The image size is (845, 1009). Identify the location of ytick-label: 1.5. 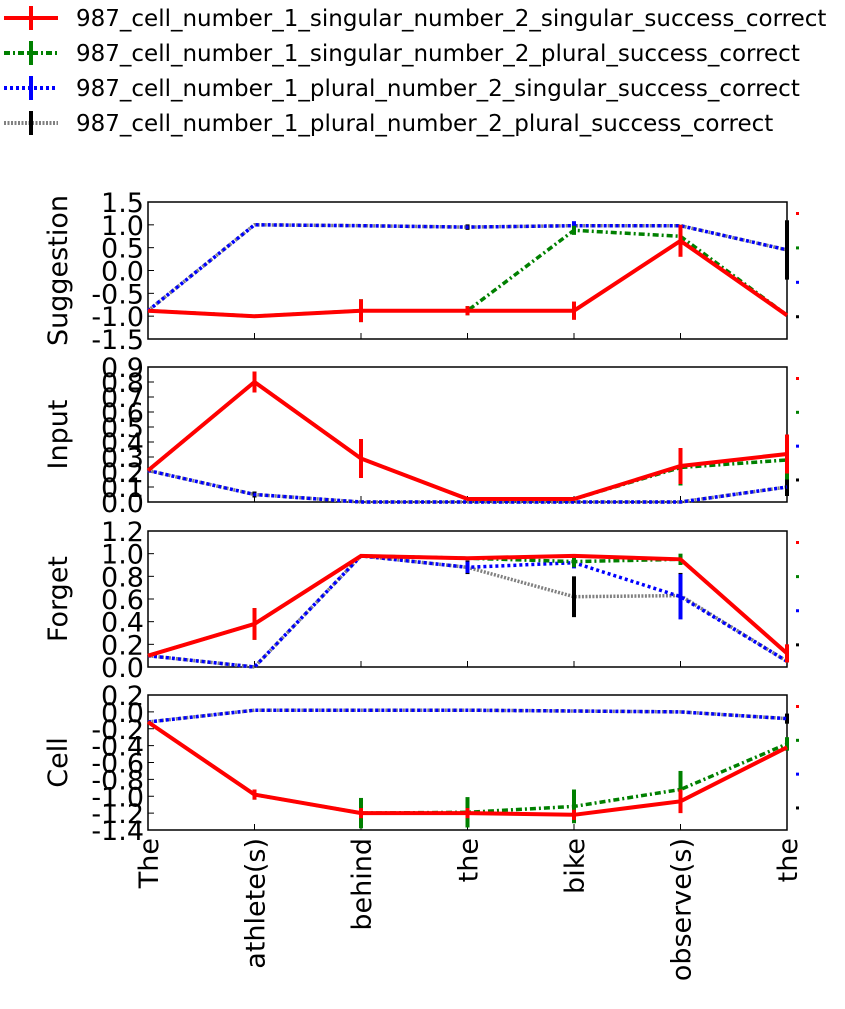
(122, 203).